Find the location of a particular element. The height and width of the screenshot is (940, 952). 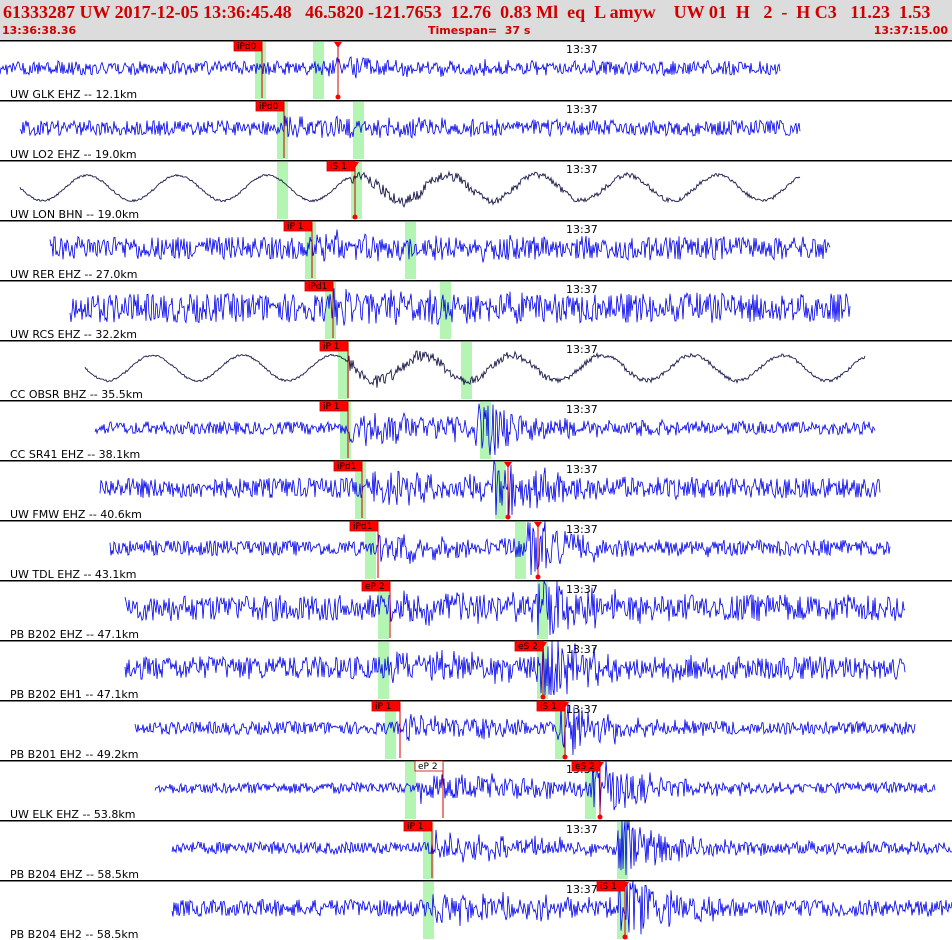

channel-row: 13:37 iP 1 CC SR41 EHZ -- 38.1km is located at coordinates (476, 430).